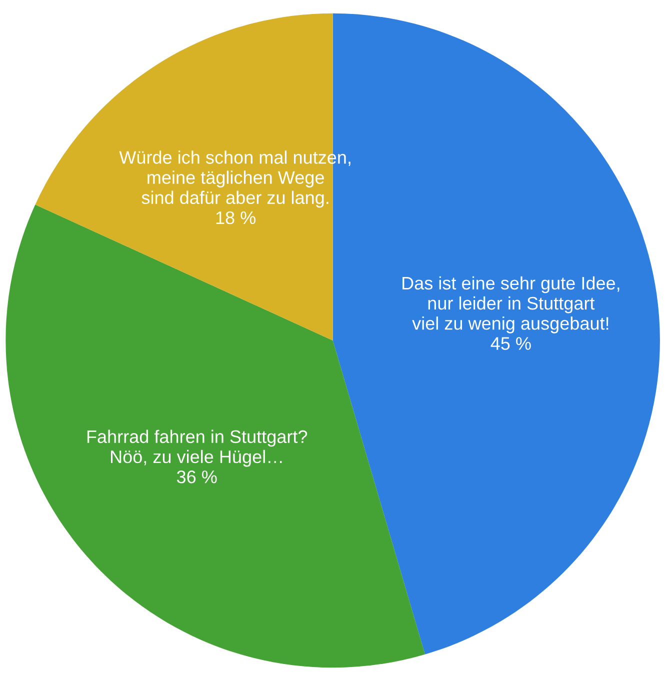 This screenshot has width=669, height=681. I want to click on data-label: 36 %, so click(196, 477).